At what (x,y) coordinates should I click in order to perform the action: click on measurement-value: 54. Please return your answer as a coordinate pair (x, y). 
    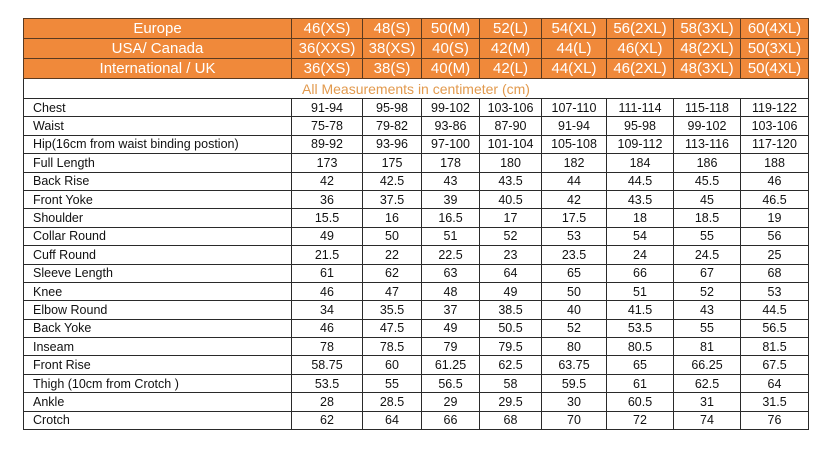
    Looking at the image, I should click on (640, 236).